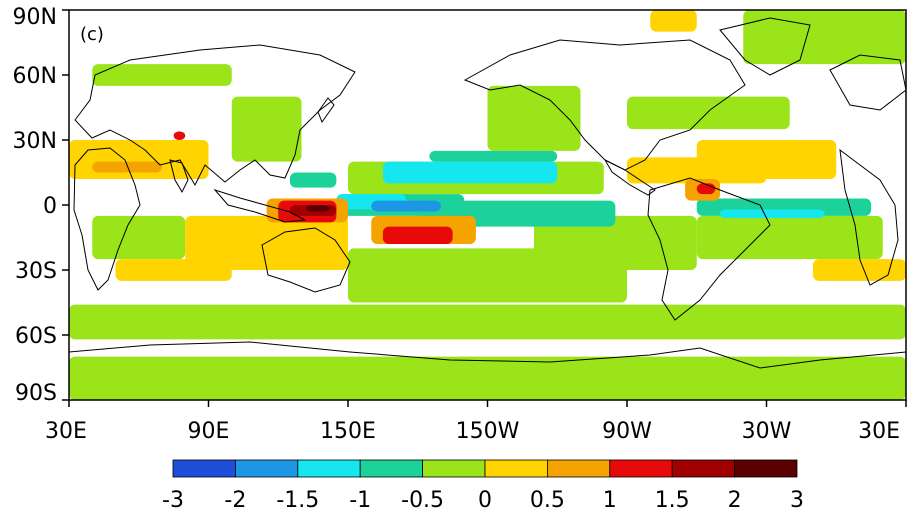 The image size is (920, 521). What do you see at coordinates (36, 336) in the screenshot?
I see `y-tick-label: 60S` at bounding box center [36, 336].